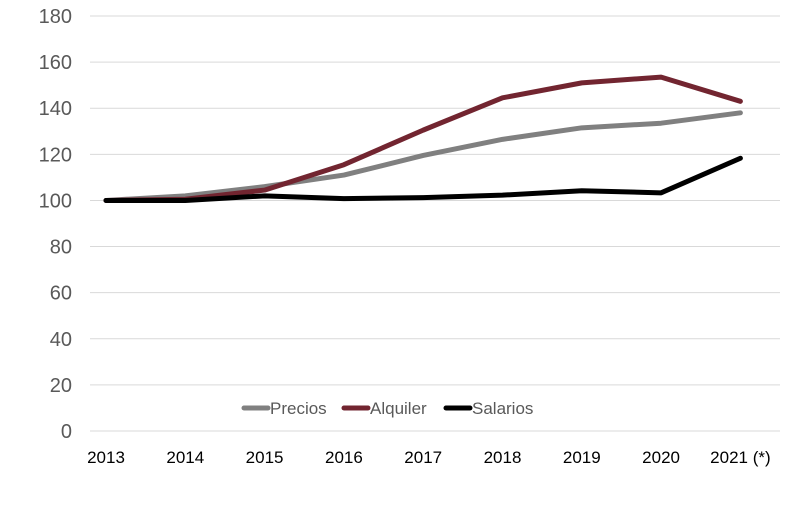 The image size is (785, 518). What do you see at coordinates (398, 408) in the screenshot?
I see `legend-label: Alquiler` at bounding box center [398, 408].